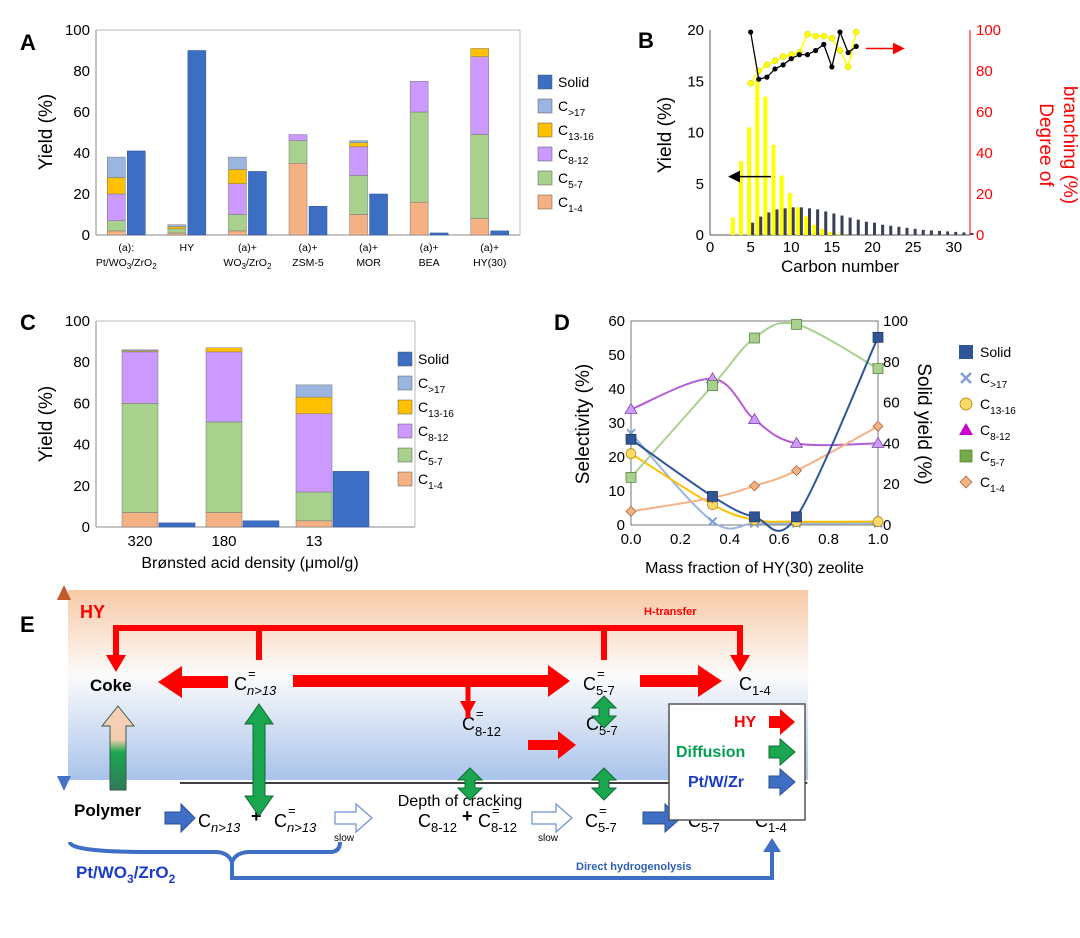  I want to click on legend-label-c1316: C13-16, so click(576, 132).